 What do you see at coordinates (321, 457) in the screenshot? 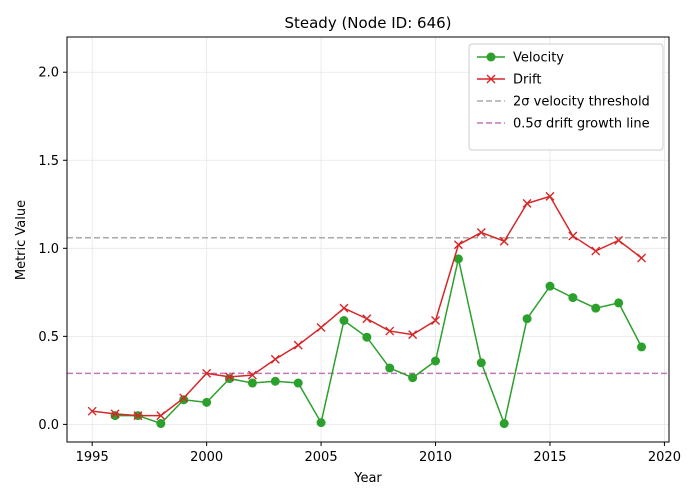
I see `x-tick-label: 2005` at bounding box center [321, 457].